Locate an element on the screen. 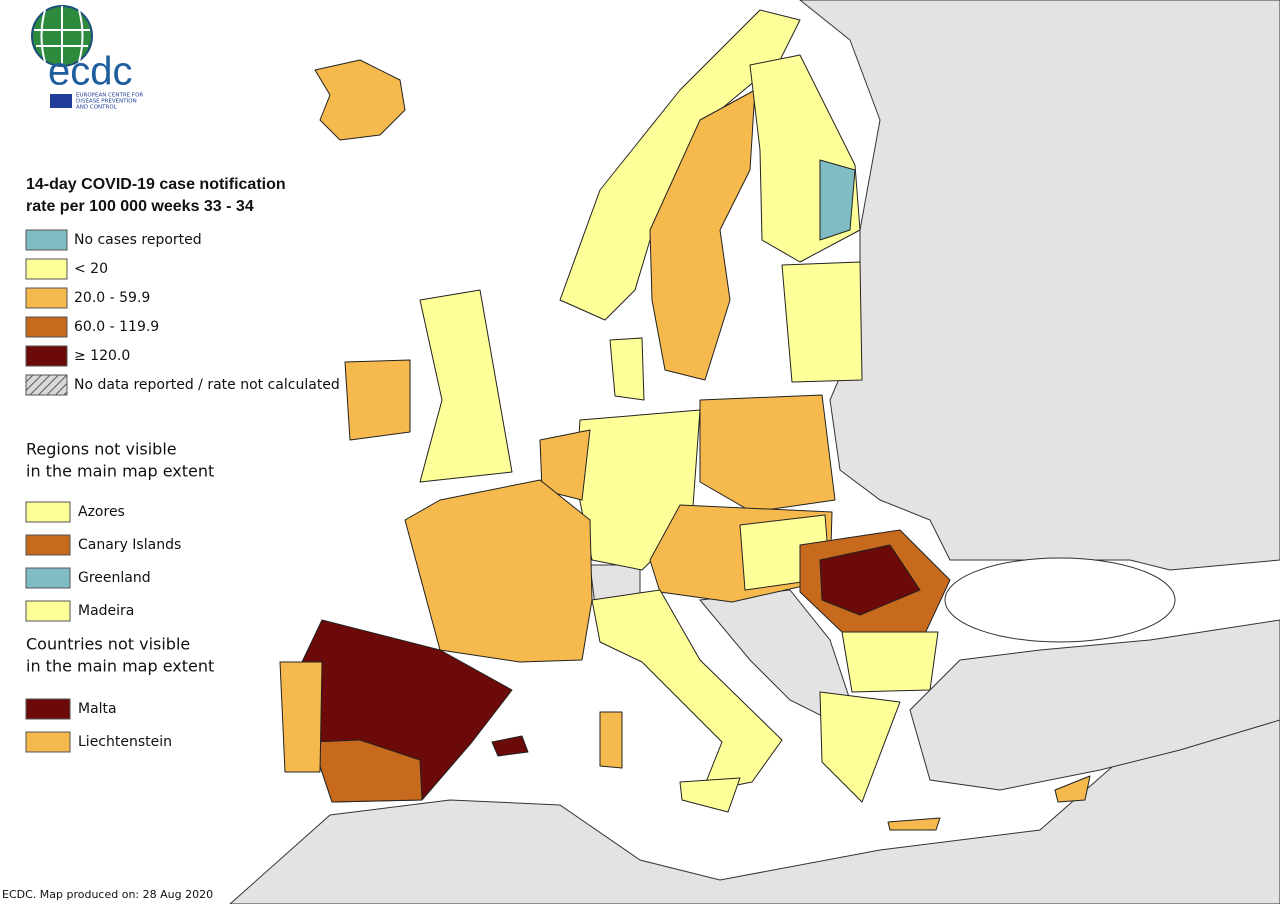 This screenshot has height=904, width=1280. legend-label: Malta is located at coordinates (97, 709).